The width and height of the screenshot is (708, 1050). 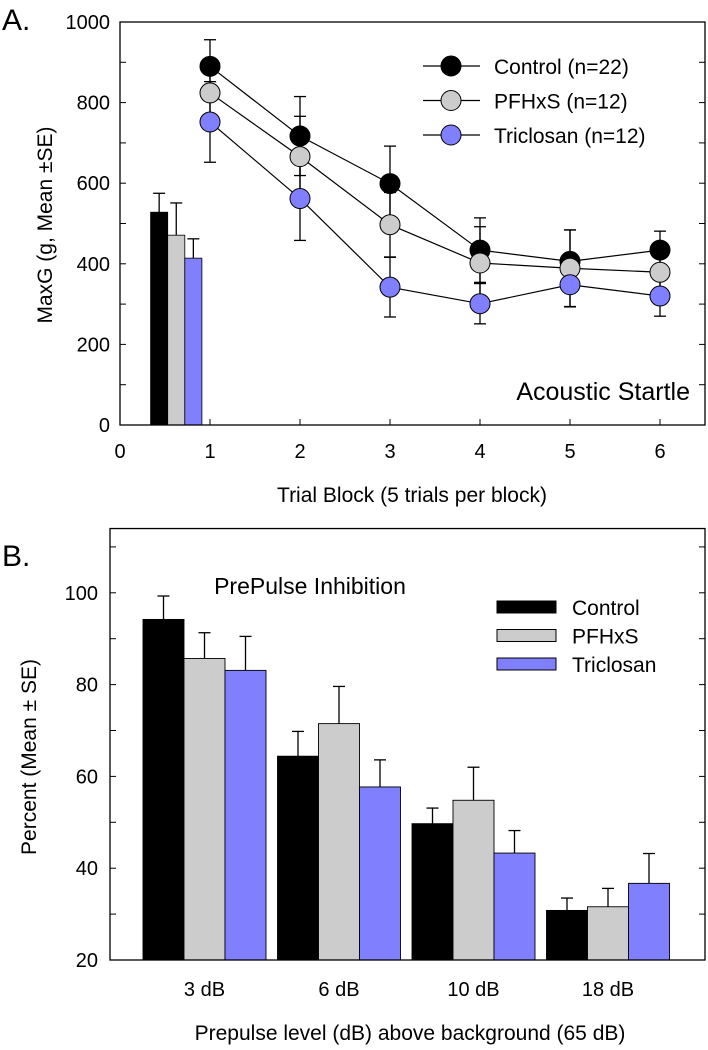 What do you see at coordinates (204, 990) in the screenshot?
I see `x-tick-label: 3 dB` at bounding box center [204, 990].